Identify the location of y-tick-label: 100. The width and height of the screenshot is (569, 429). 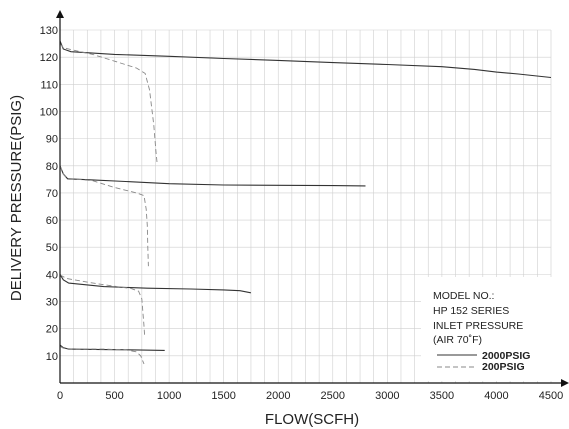
(49, 112).